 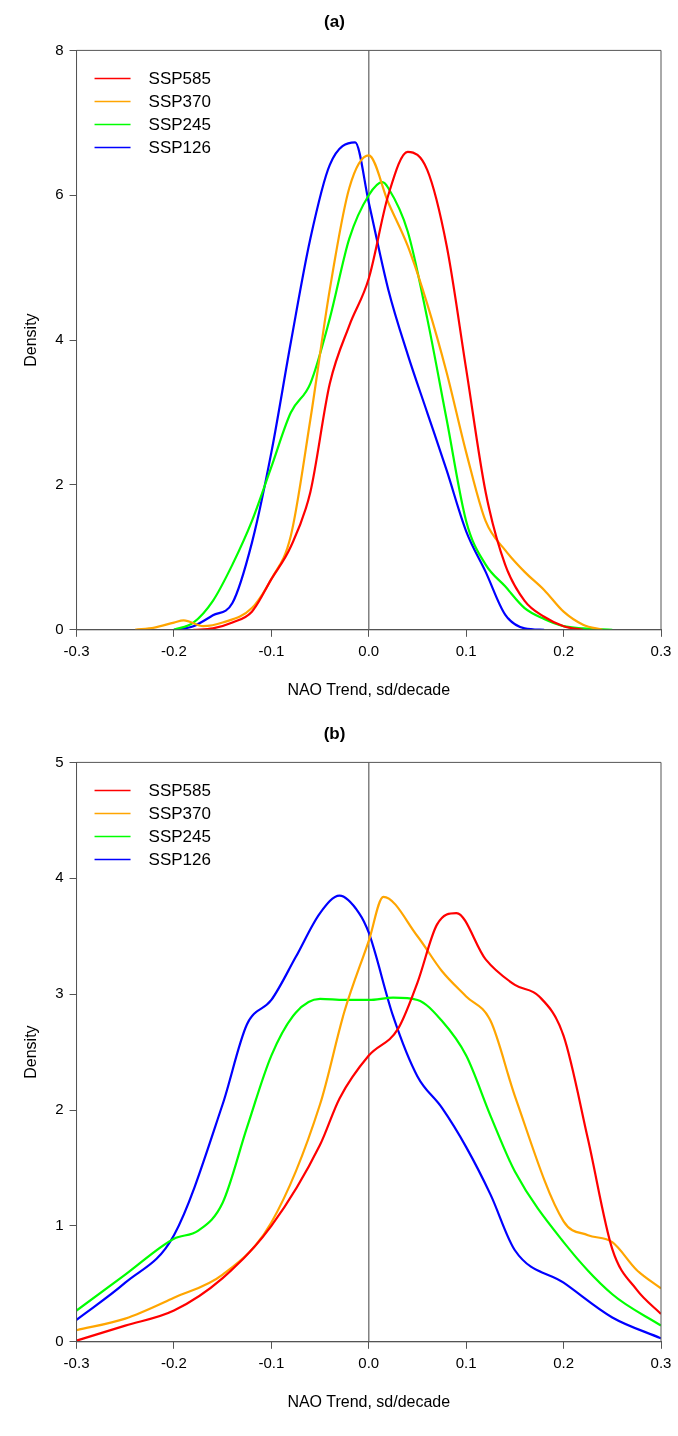 I want to click on chart-title: (b), so click(x=334, y=733).